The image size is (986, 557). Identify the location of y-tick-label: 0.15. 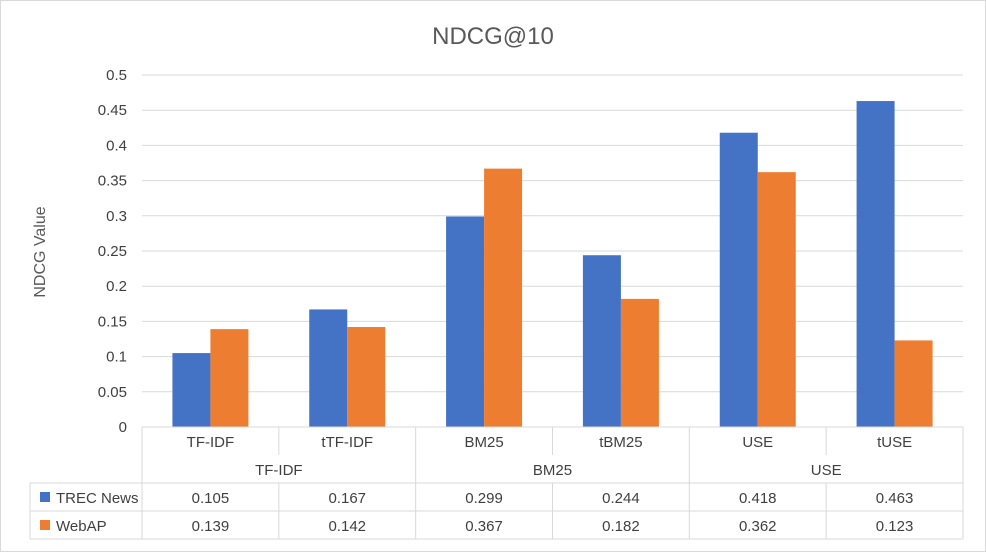
(112, 321).